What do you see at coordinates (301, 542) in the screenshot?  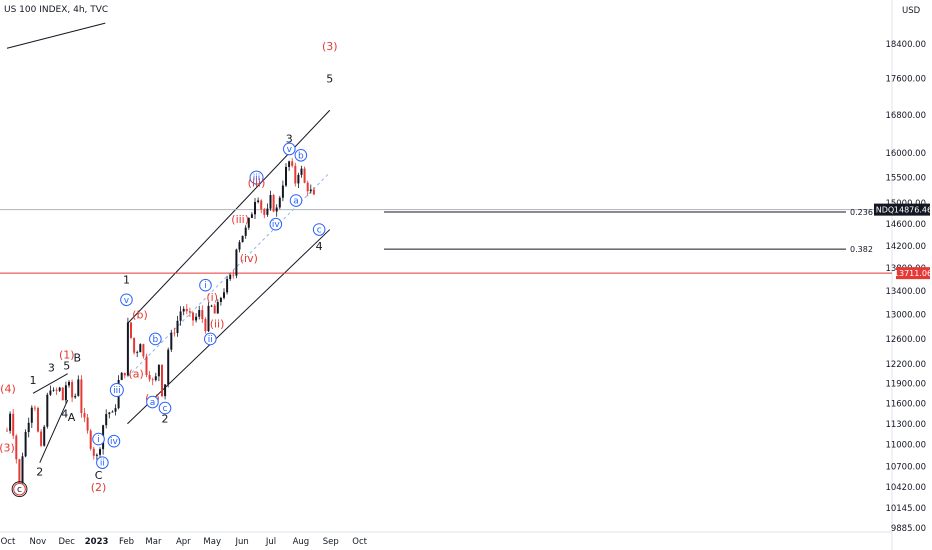 I see `x-tick-label: Aug` at bounding box center [301, 542].